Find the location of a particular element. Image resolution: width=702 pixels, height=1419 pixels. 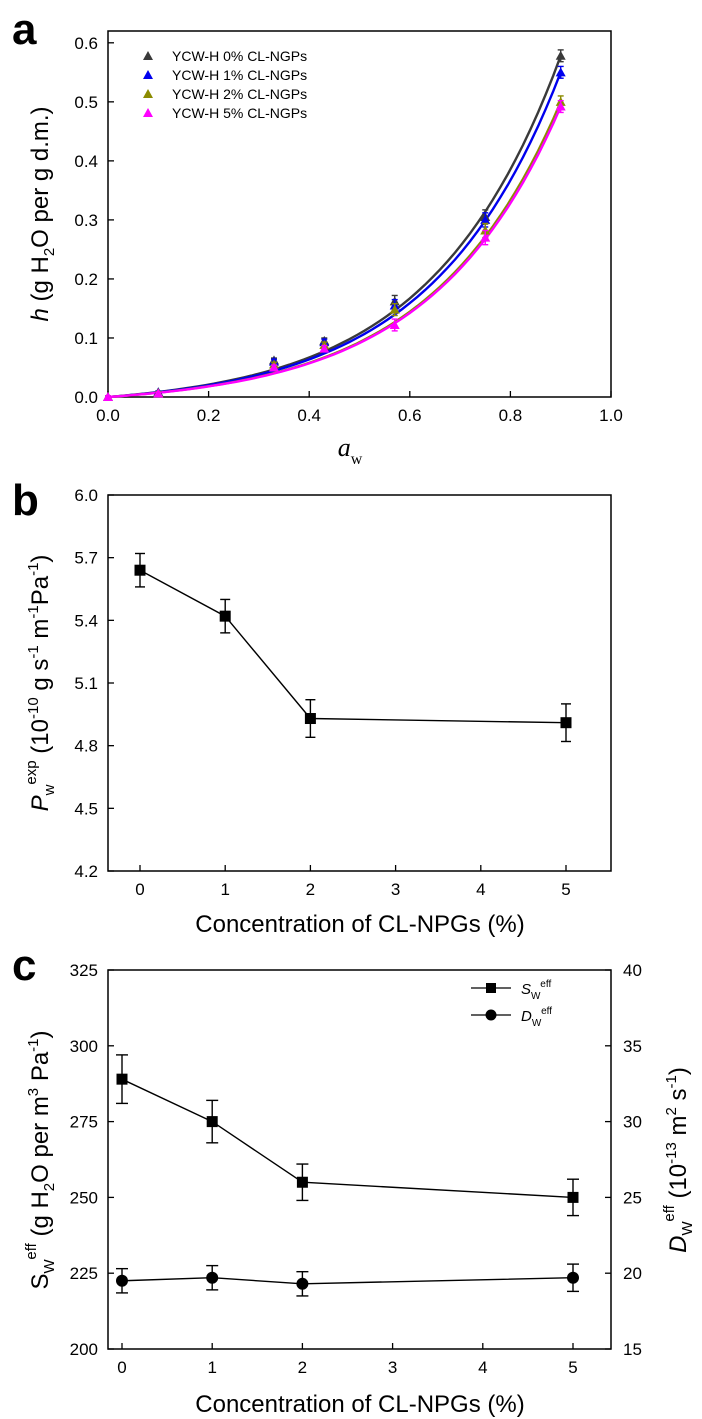

y-tick-label: 0.5 is located at coordinates (86, 102).